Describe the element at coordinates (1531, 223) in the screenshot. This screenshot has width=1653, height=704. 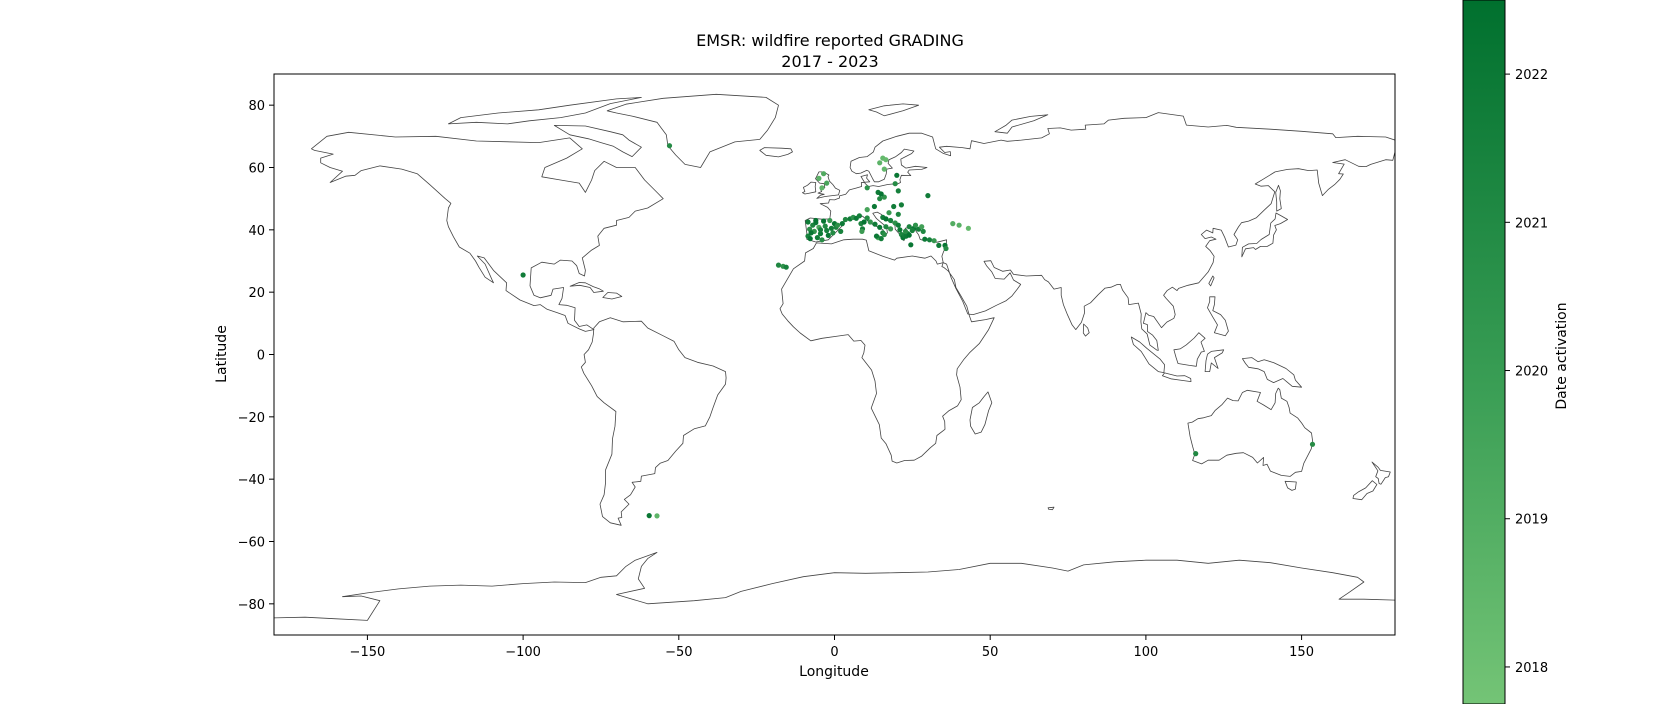
I see `colorbar-tick-label: 2021` at that location.